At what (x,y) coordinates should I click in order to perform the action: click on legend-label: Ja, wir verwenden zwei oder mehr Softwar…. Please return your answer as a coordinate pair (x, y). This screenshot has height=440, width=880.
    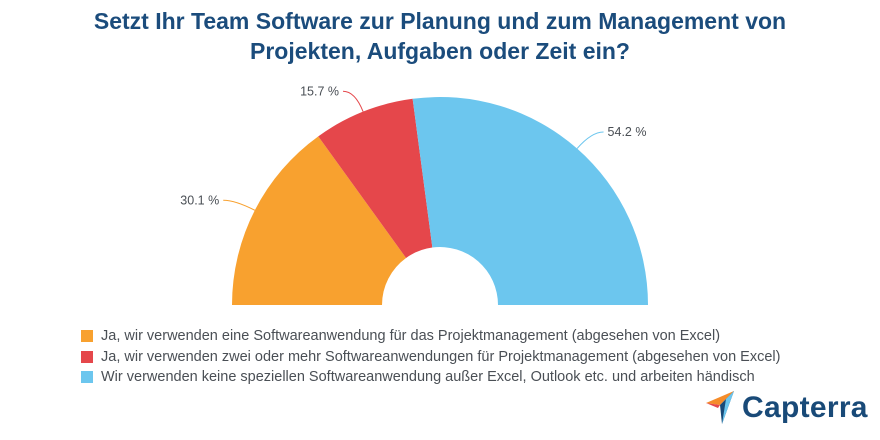
    Looking at the image, I should click on (441, 356).